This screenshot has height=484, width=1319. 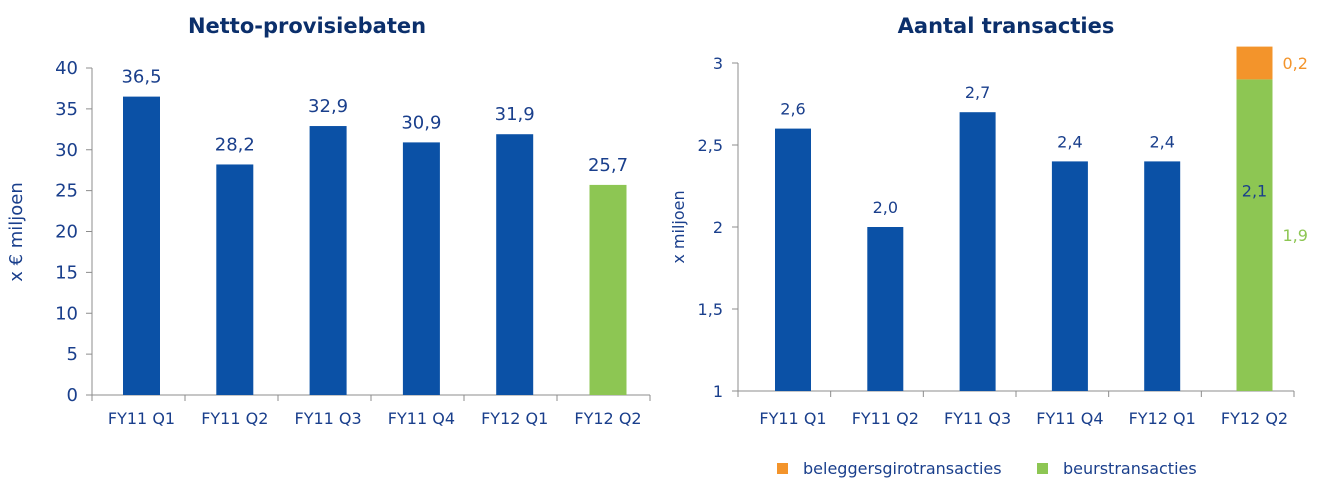 What do you see at coordinates (902, 468) in the screenshot?
I see `legend-label: beleggersgirotransacties` at bounding box center [902, 468].